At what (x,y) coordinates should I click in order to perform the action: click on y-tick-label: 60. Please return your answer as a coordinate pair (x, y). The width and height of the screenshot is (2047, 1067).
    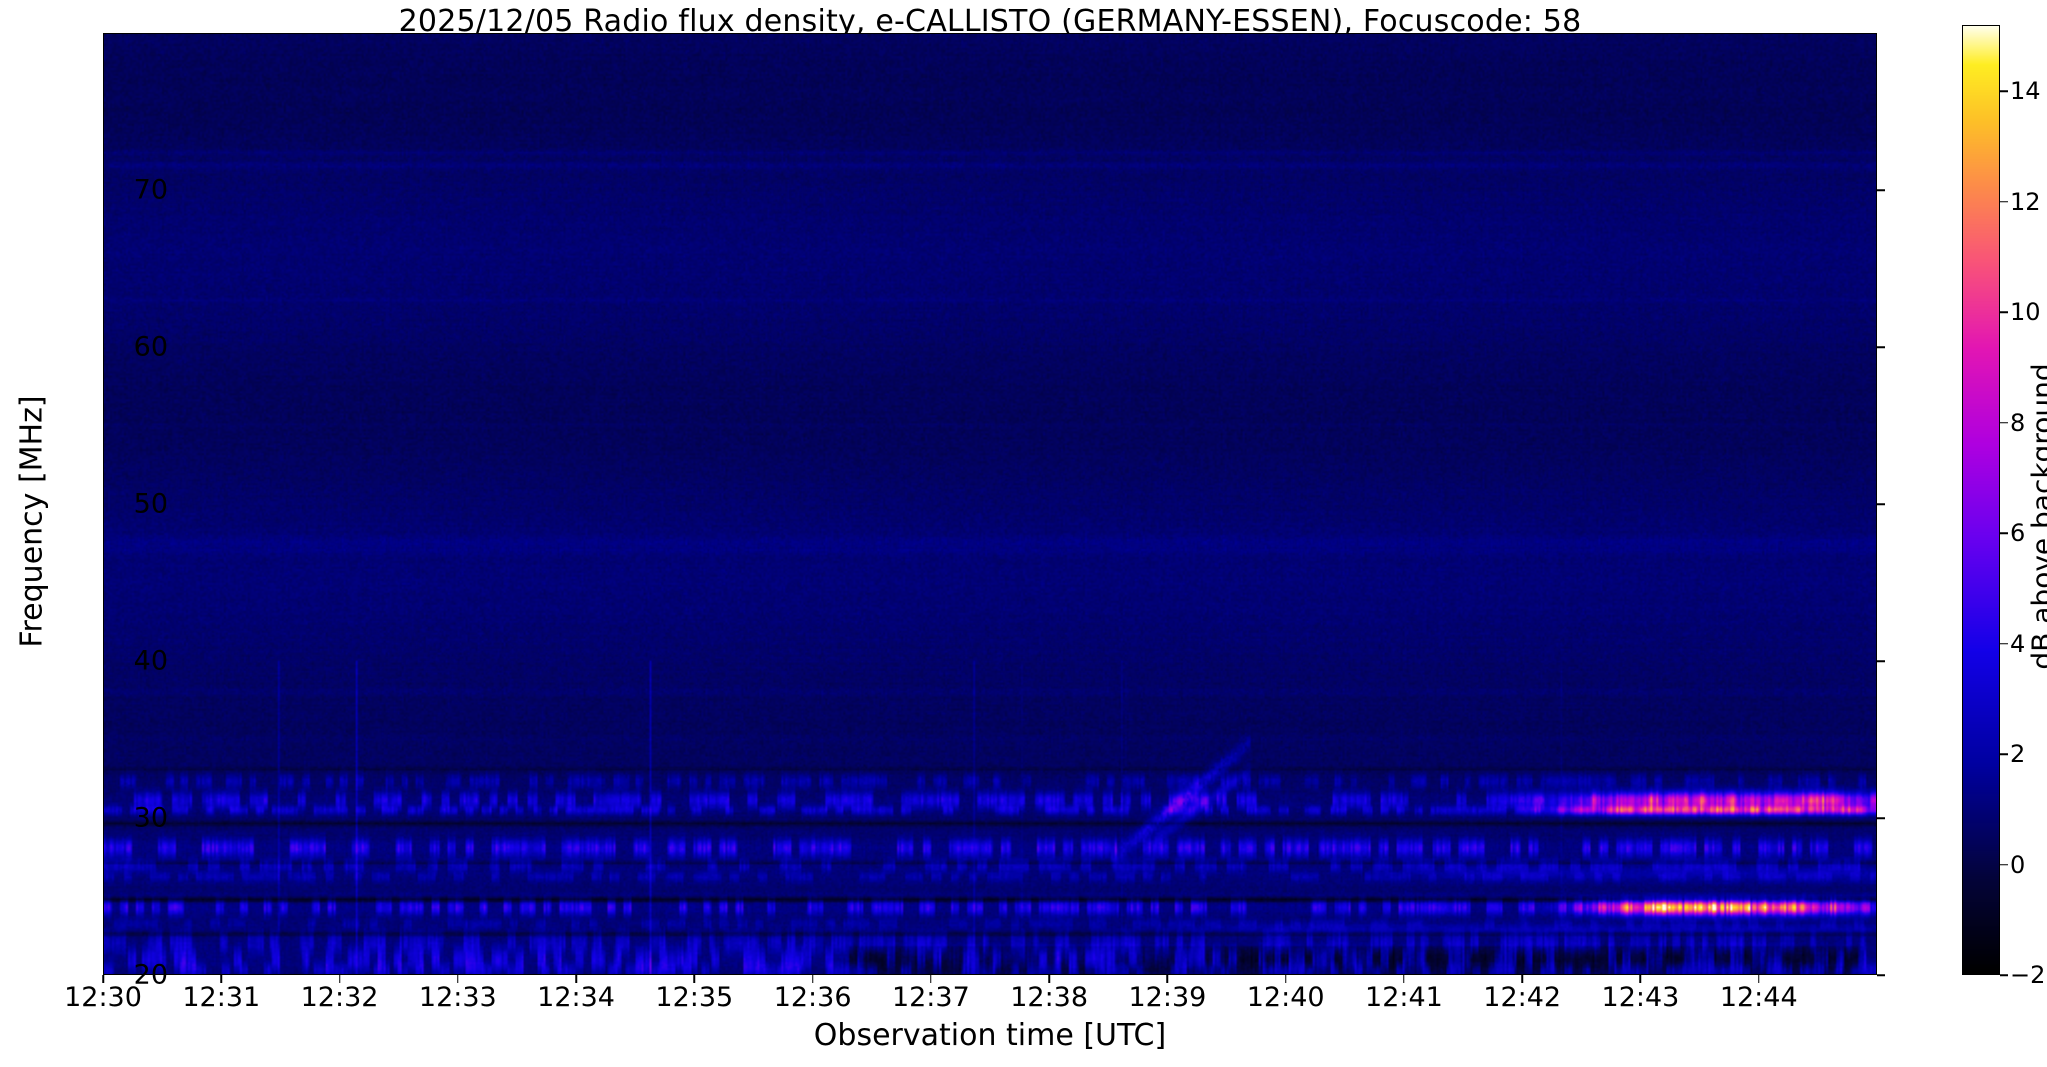
    Looking at the image, I should click on (150, 347).